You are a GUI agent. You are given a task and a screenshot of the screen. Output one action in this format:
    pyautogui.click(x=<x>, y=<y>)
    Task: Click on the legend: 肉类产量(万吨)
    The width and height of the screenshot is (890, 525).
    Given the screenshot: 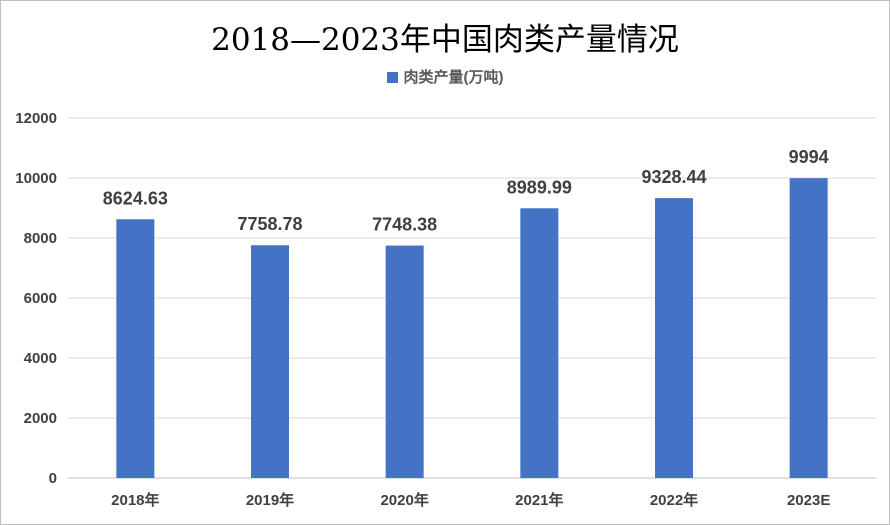 What is the action you would take?
    pyautogui.click(x=445, y=76)
    